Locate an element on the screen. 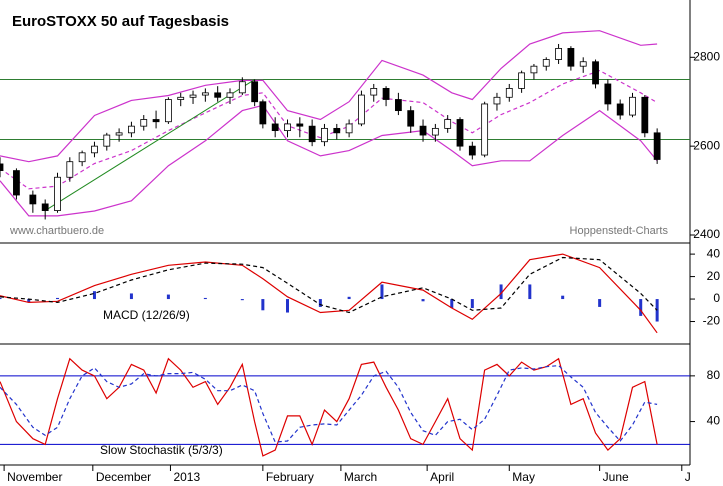 Image resolution: width=723 pixels, height=486 pixels. trend-line is located at coordinates (149, 145).